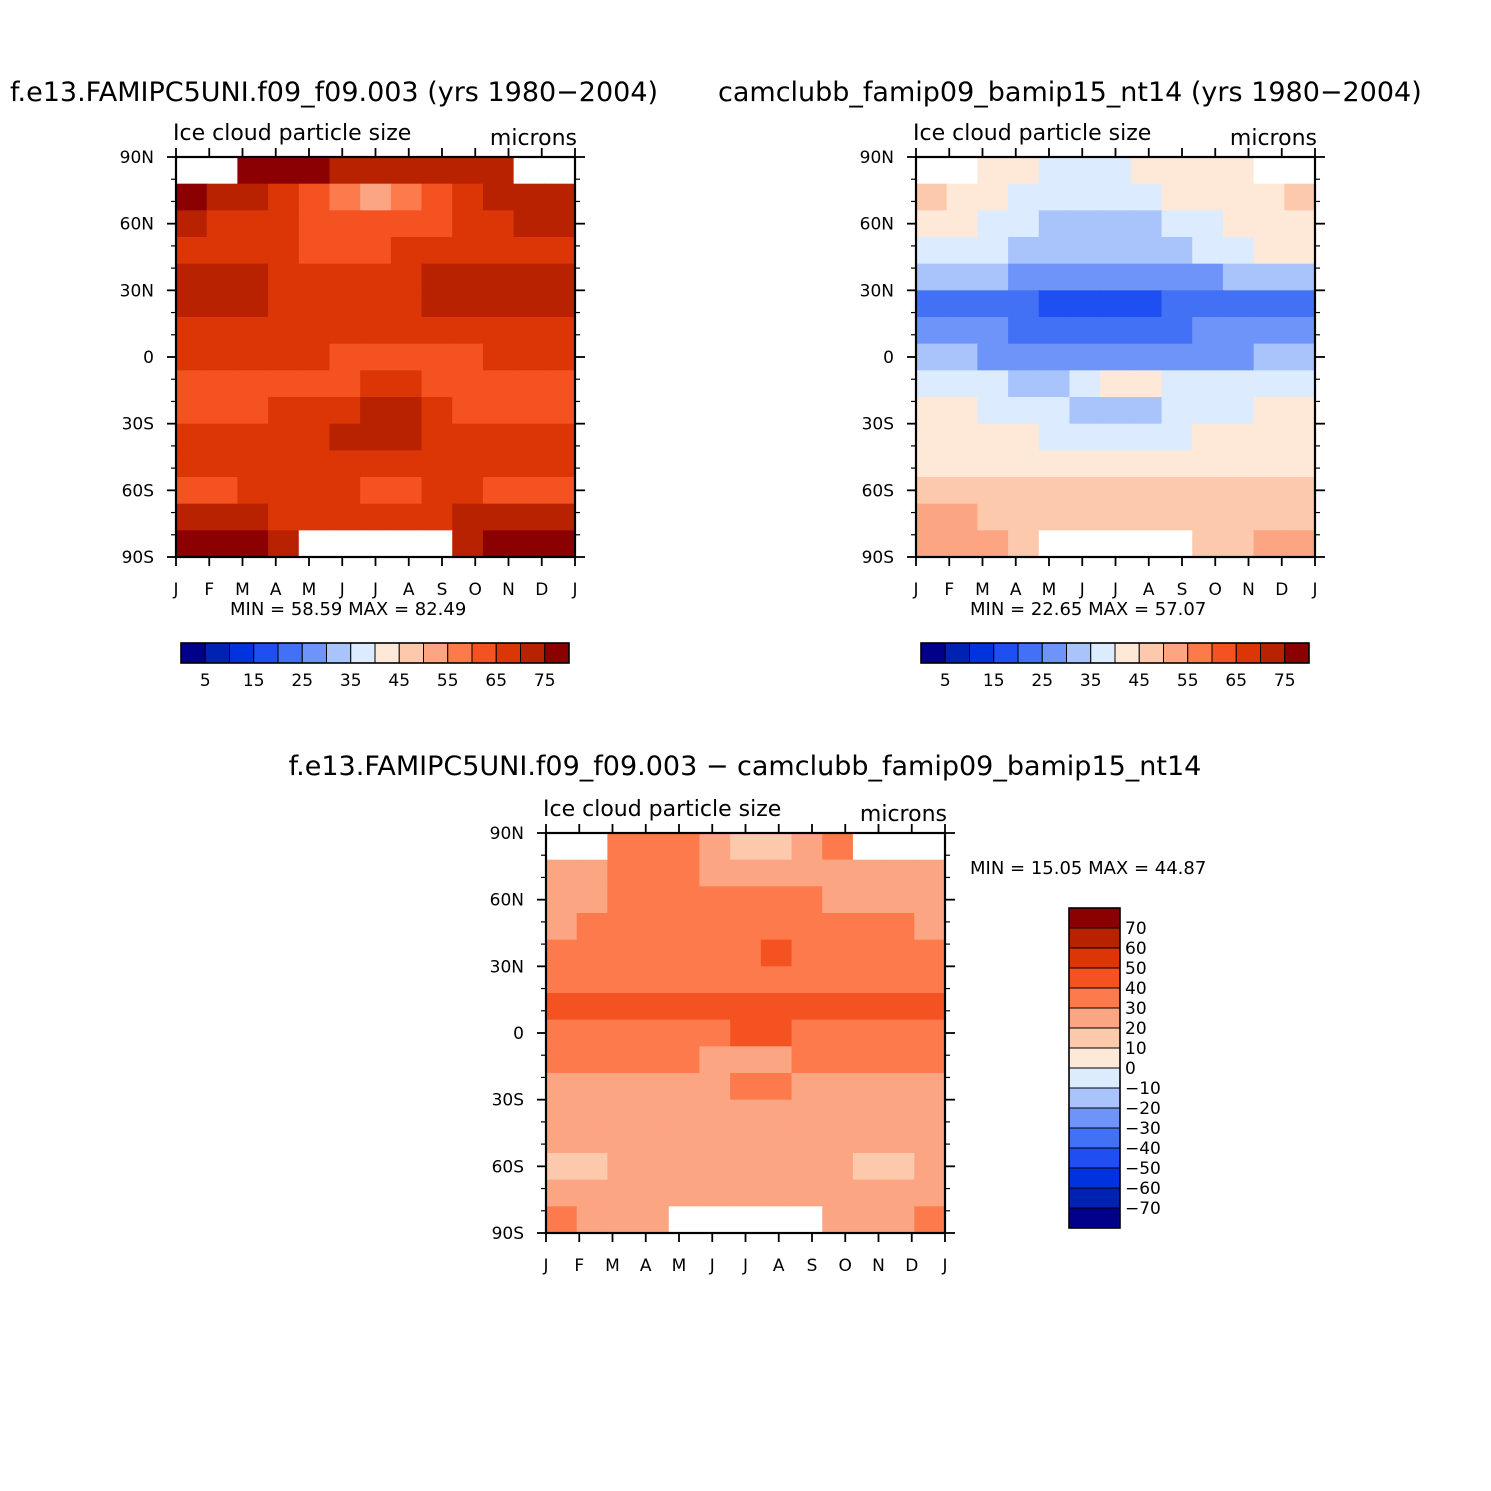 The image size is (1491, 1491). I want to click on y-tick-label: 90S, so click(138, 558).